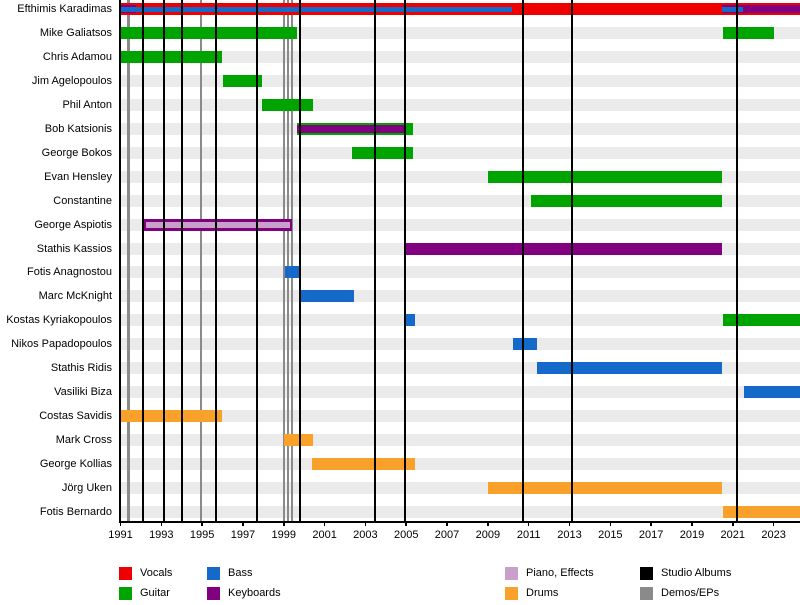 The width and height of the screenshot is (800, 605). Describe the element at coordinates (773, 535) in the screenshot. I see `x-axis-tick-label: 2023` at that location.